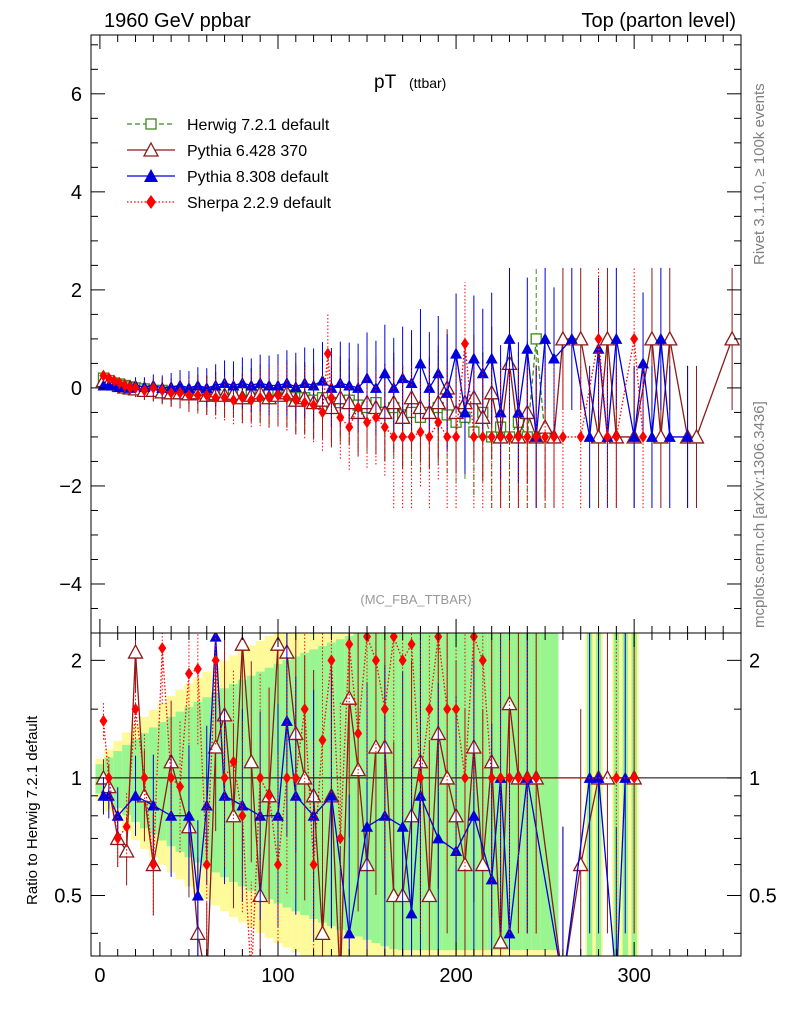 This screenshot has height=1024, width=786. I want to click on legend-entry-pythia8: Pythia 8.308 default, so click(228, 177).